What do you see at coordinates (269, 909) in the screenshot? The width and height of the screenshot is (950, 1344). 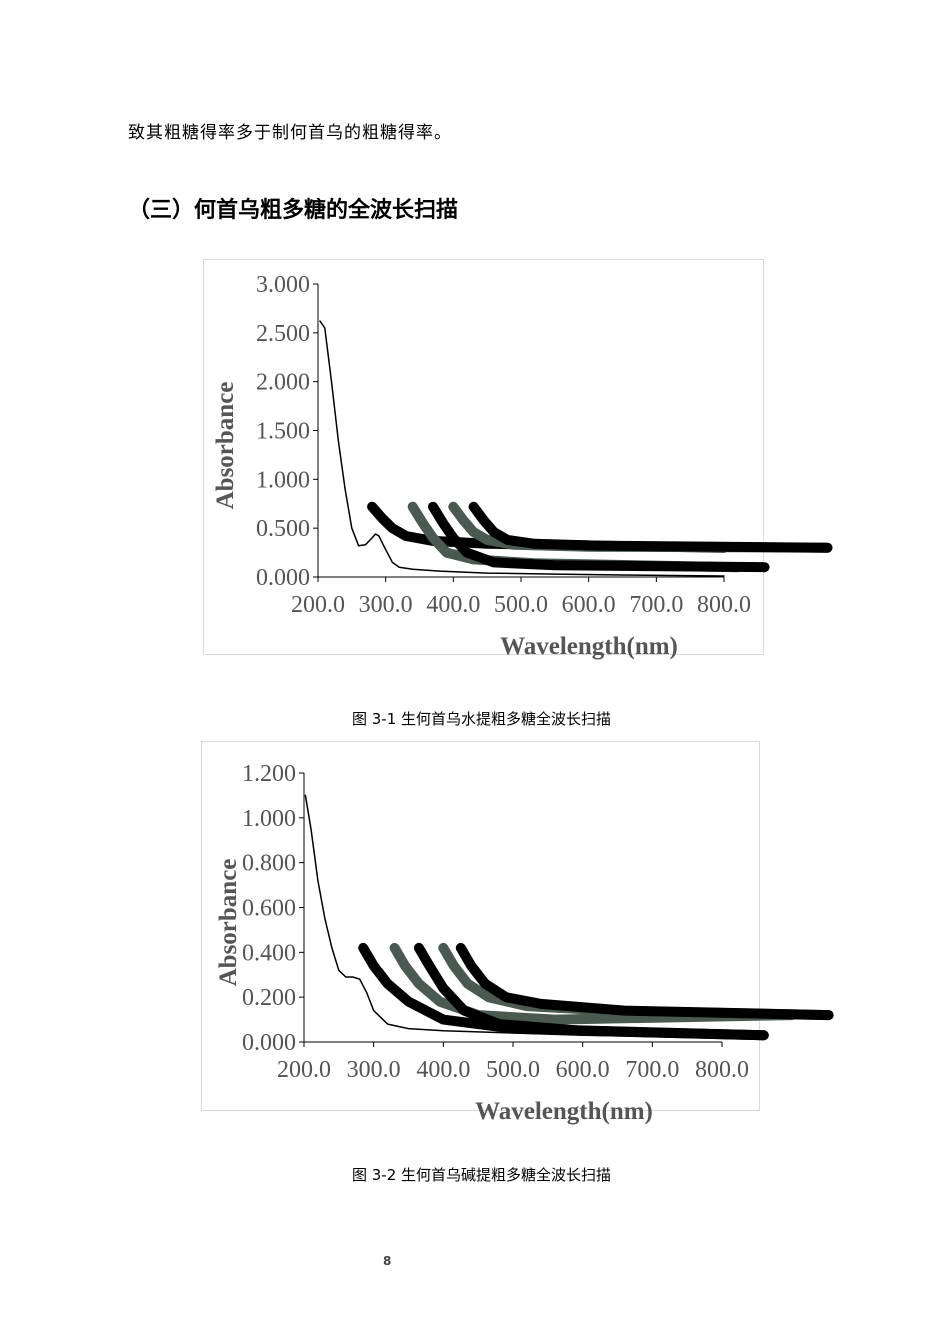 I see `y-tick-label: 0.600` at bounding box center [269, 909].